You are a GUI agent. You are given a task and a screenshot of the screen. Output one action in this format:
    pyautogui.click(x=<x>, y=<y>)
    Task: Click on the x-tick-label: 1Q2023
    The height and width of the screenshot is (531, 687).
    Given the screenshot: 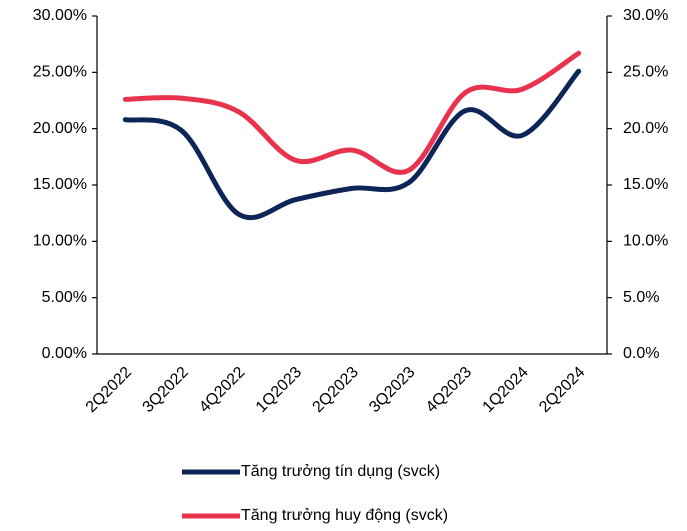 What is the action you would take?
    pyautogui.click(x=279, y=390)
    